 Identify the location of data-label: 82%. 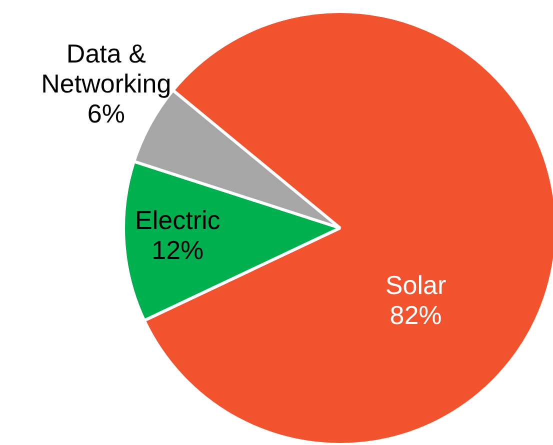
(416, 315).